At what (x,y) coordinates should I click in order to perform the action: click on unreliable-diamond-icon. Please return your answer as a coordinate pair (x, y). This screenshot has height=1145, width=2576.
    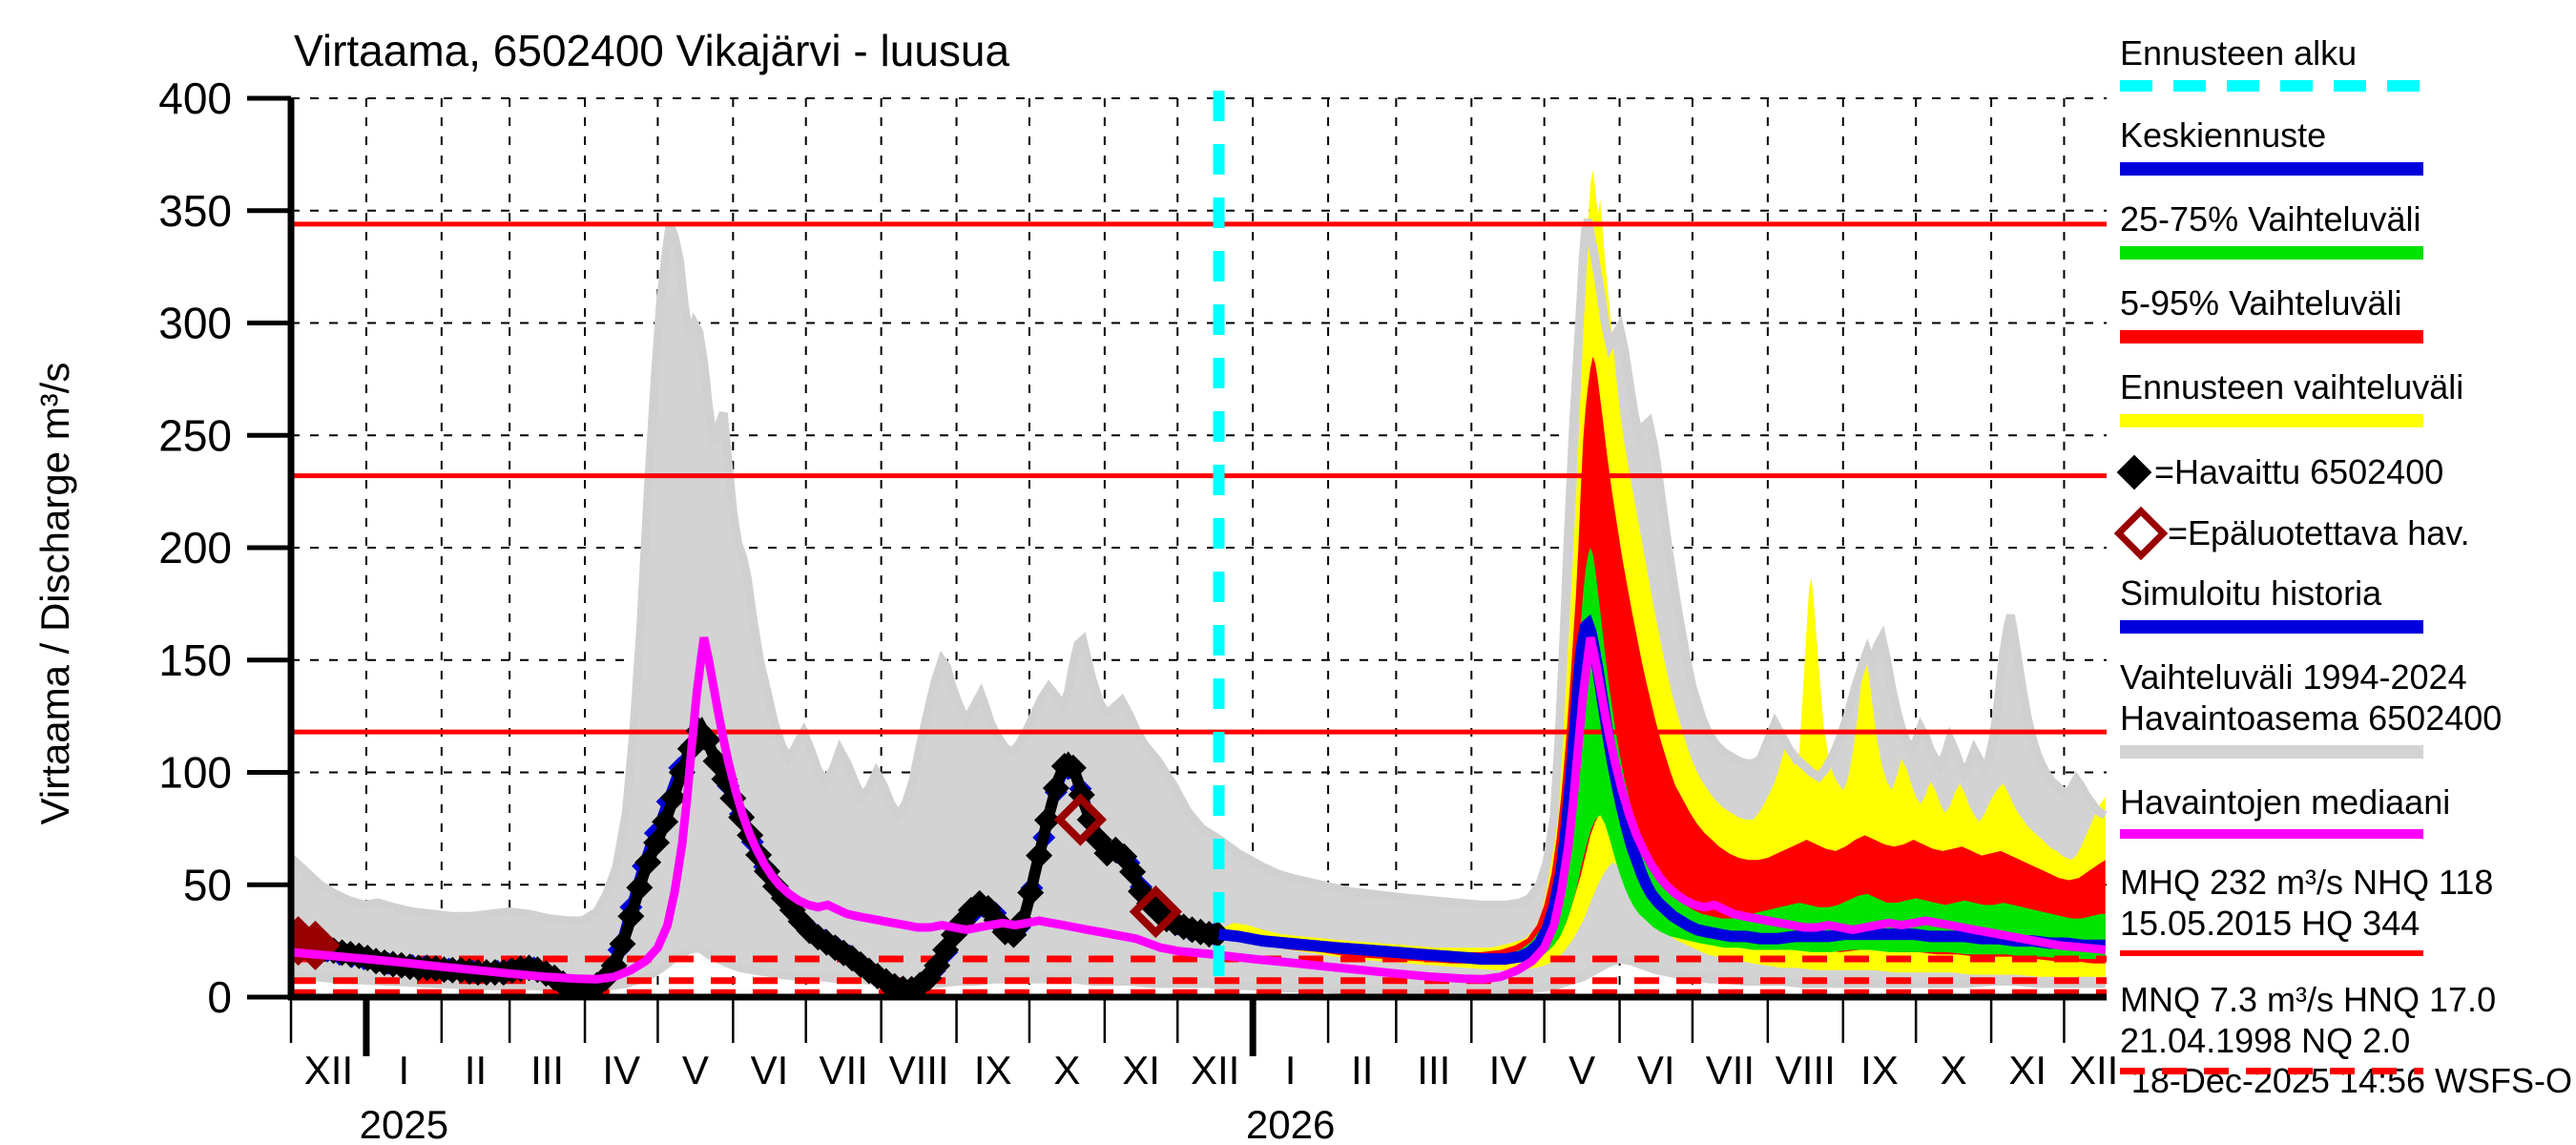
    Looking at the image, I should click on (2141, 533).